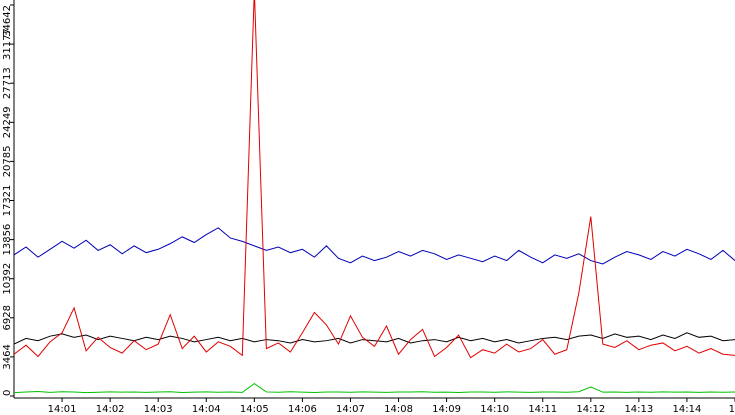 This screenshot has height=415, width=735. Describe the element at coordinates (542, 409) in the screenshot. I see `x-tick-label: 14:11` at that location.